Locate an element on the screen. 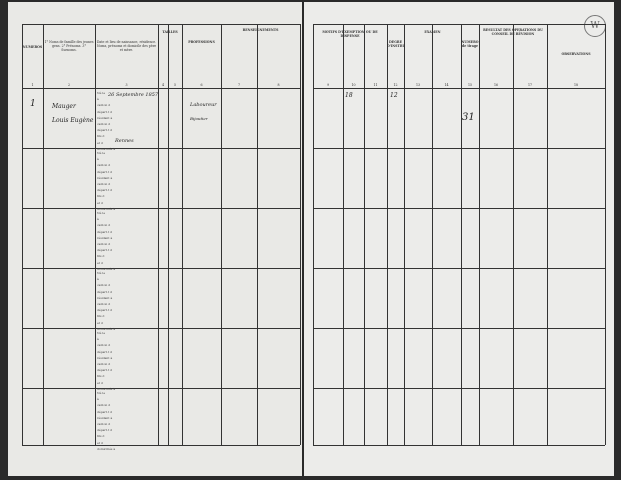 This screenshot has height=480, width=621. entry-given-names: Louis Eugène is located at coordinates (73, 120).